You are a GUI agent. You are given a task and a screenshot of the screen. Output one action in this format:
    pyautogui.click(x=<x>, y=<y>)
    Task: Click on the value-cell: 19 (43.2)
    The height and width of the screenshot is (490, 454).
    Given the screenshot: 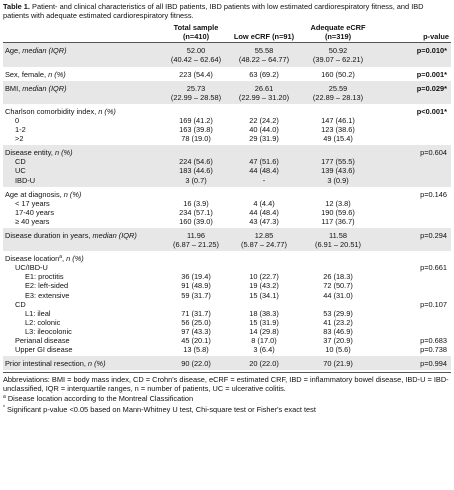 What is the action you would take?
    pyautogui.click(x=264, y=285)
    